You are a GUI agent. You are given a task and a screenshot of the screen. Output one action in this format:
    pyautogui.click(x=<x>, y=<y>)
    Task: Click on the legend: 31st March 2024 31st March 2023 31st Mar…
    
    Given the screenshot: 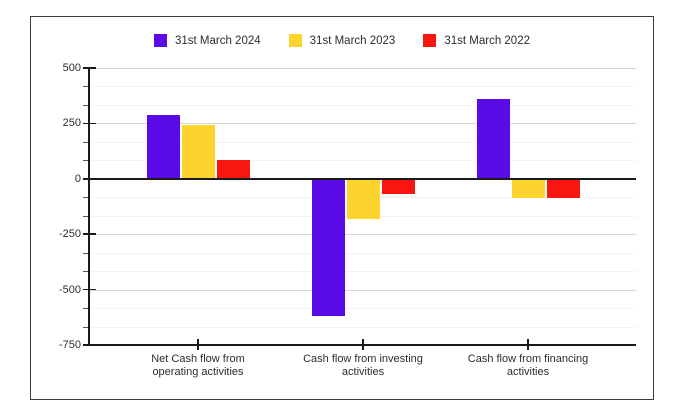 What is the action you would take?
    pyautogui.click(x=342, y=40)
    